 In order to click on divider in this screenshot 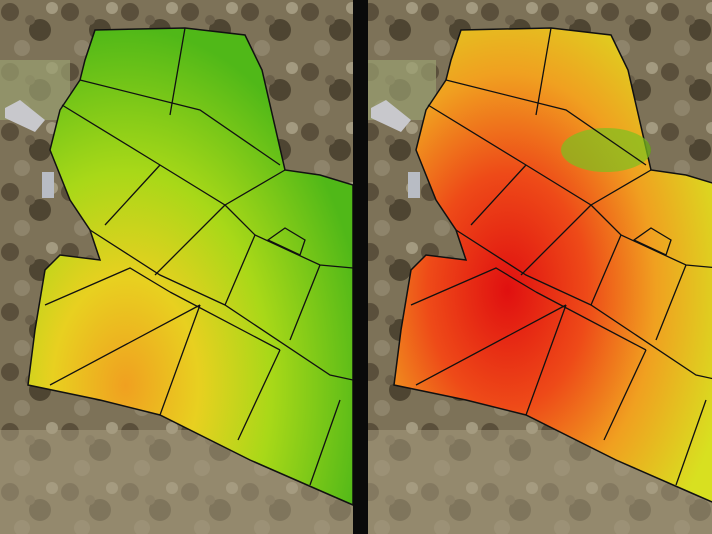, I will do `click(360, 267)`.